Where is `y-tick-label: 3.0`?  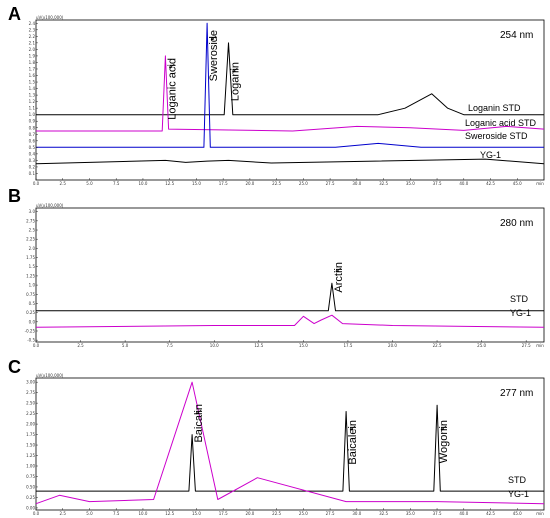
y-tick-label: 3.0 is located at coordinates (32, 211).